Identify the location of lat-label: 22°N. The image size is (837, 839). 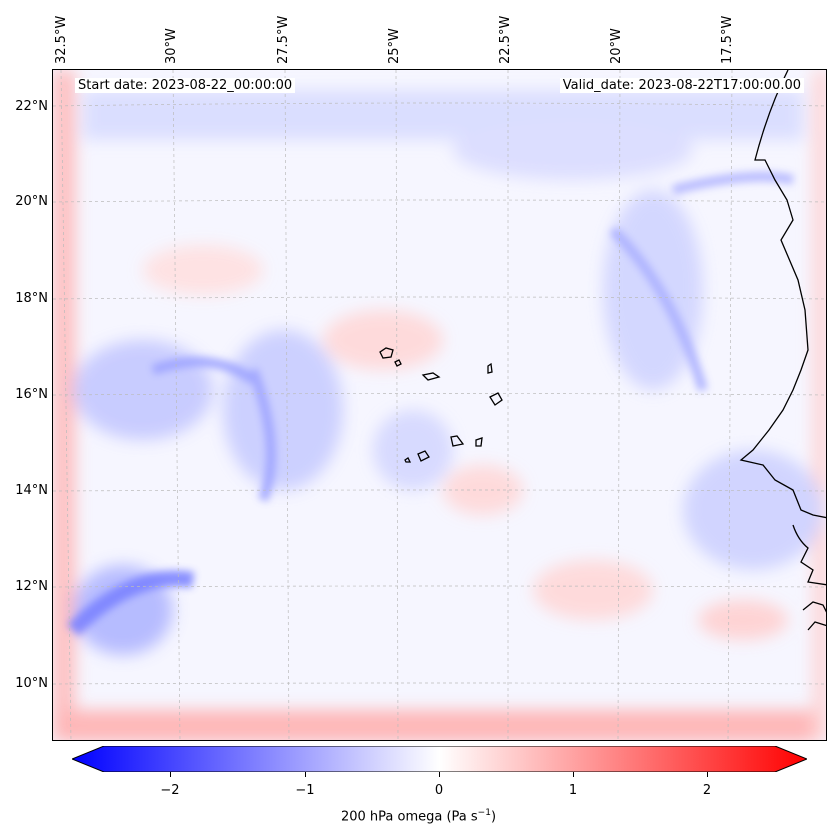
(31, 106).